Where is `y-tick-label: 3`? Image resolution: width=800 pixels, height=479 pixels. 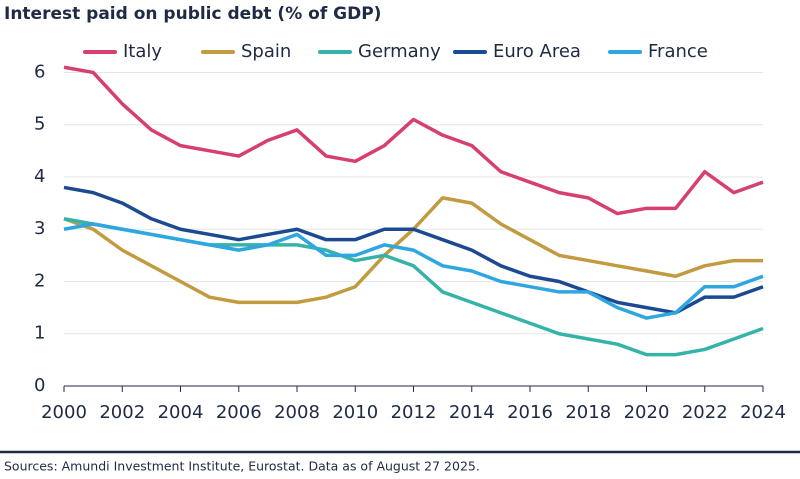
y-tick-label: 3 is located at coordinates (39, 228).